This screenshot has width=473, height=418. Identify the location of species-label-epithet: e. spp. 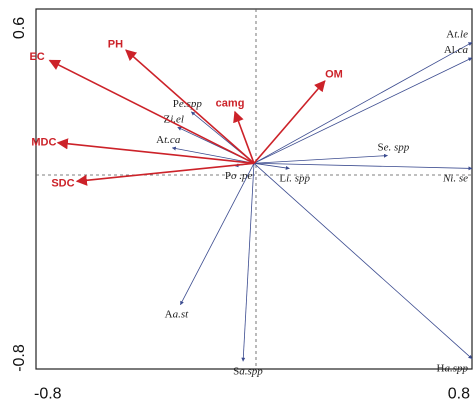
(397, 148).